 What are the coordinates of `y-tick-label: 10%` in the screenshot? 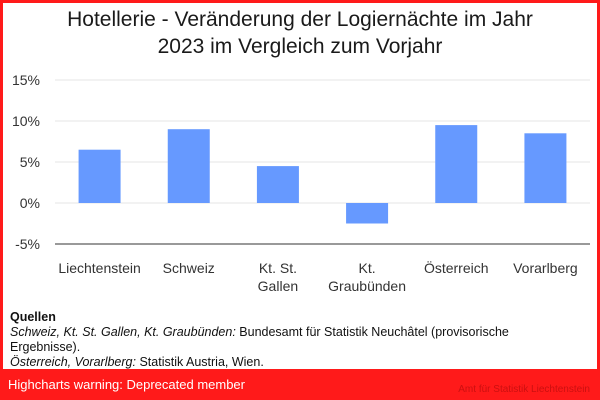 It's located at (26, 121).